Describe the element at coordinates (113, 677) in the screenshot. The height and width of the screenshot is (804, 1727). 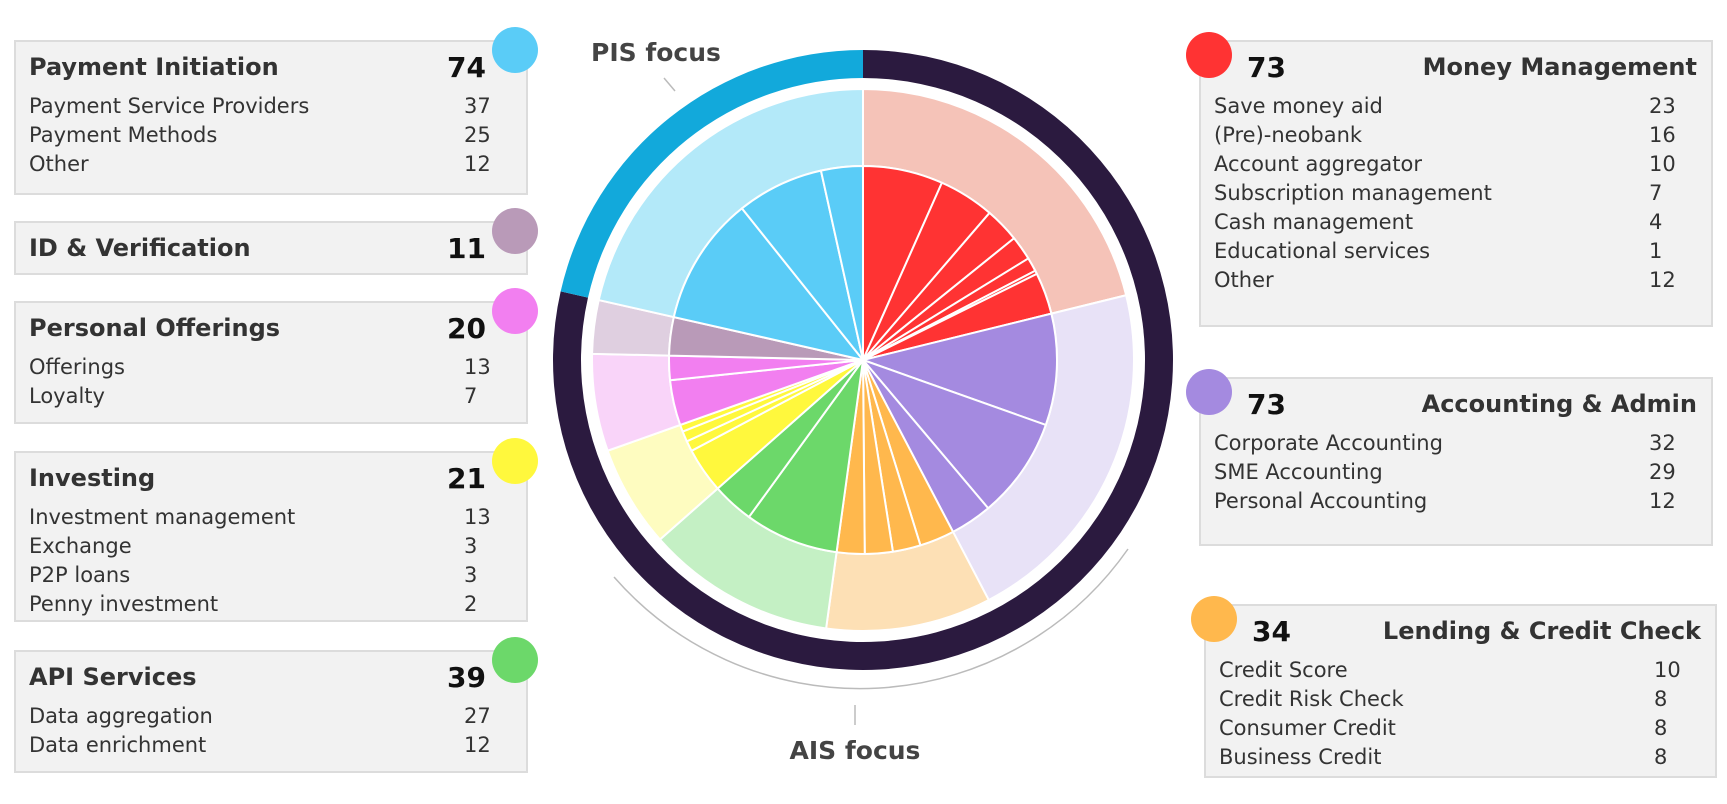
I see `panel-title: API Services` at that location.